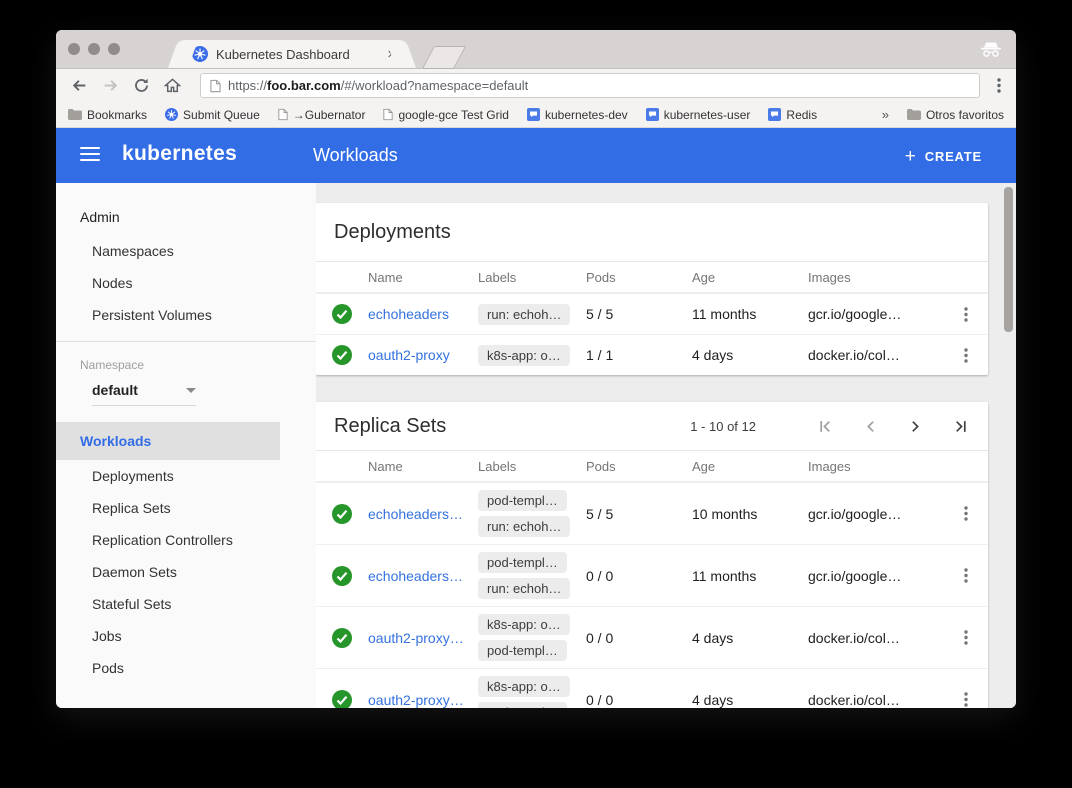 The height and width of the screenshot is (788, 1072). What do you see at coordinates (943, 156) in the screenshot?
I see `create-button: + CREATE` at bounding box center [943, 156].